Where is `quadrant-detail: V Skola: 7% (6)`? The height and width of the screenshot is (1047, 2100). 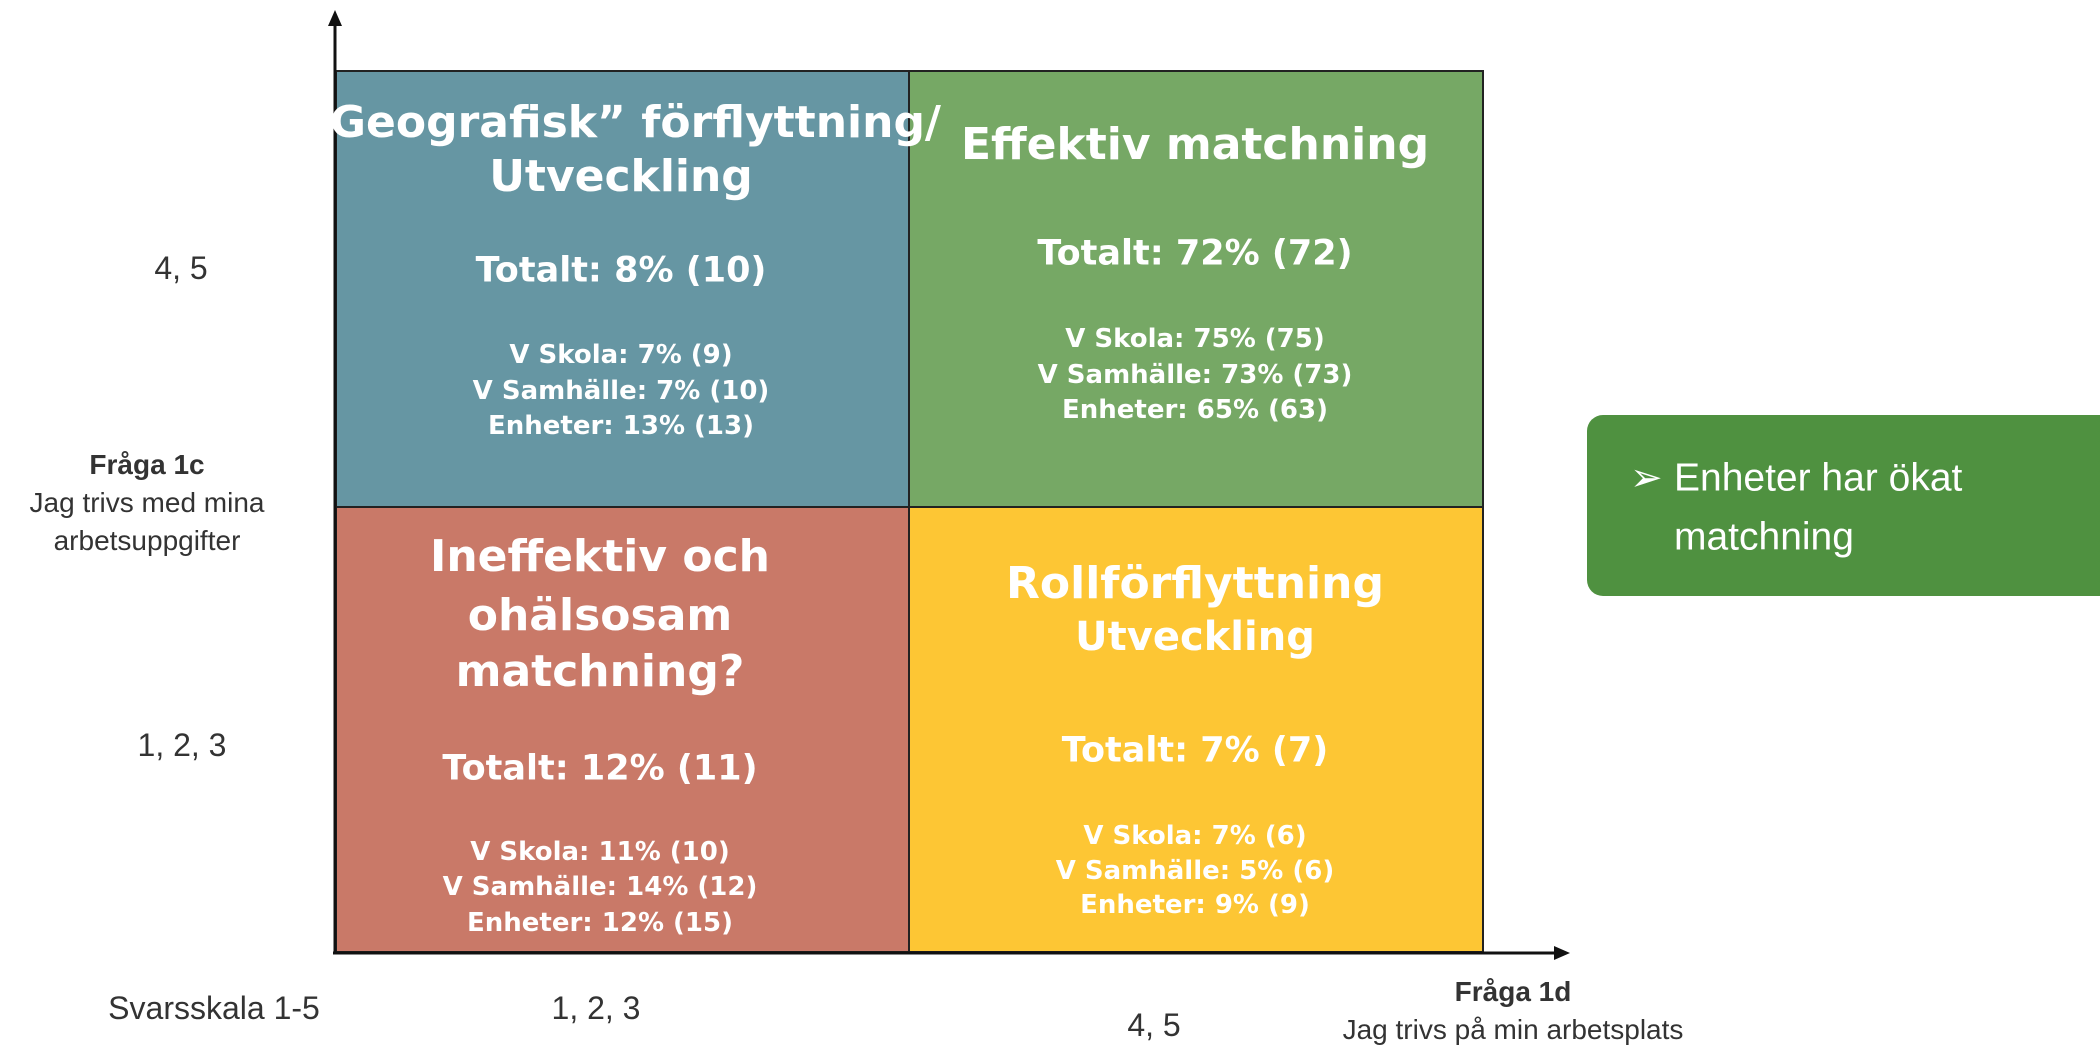
quadrant-detail: V Skola: 7% (6) is located at coordinates (1195, 836).